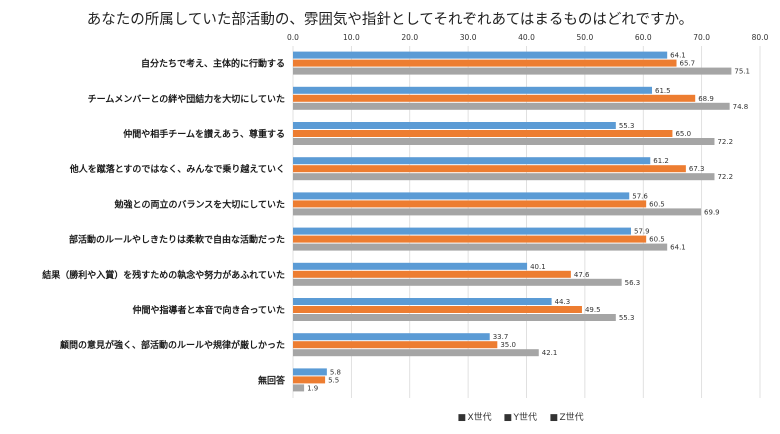 The image size is (780, 434). Describe the element at coordinates (199, 204) in the screenshot. I see `category-label: 勉強との両立のバランスを大切にしていた` at that location.